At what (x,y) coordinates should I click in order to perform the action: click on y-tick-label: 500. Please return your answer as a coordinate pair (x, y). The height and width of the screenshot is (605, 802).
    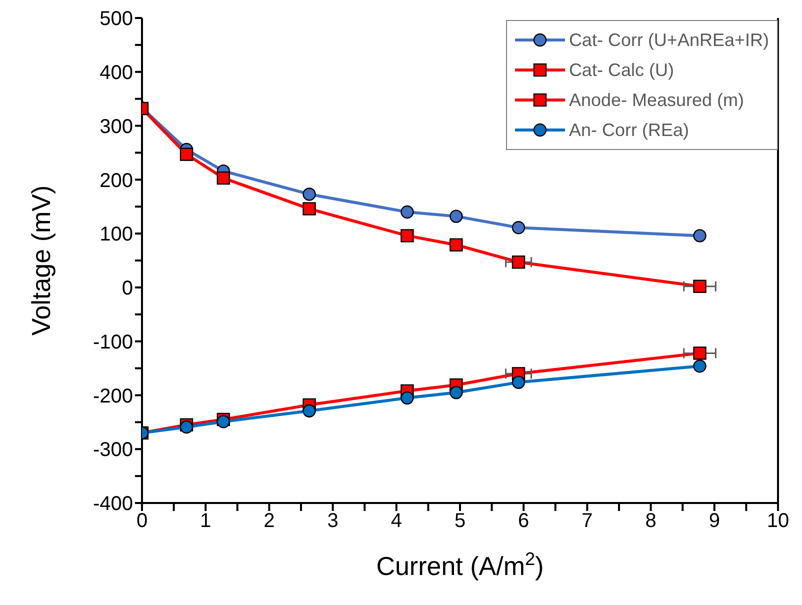
    Looking at the image, I should click on (116, 19).